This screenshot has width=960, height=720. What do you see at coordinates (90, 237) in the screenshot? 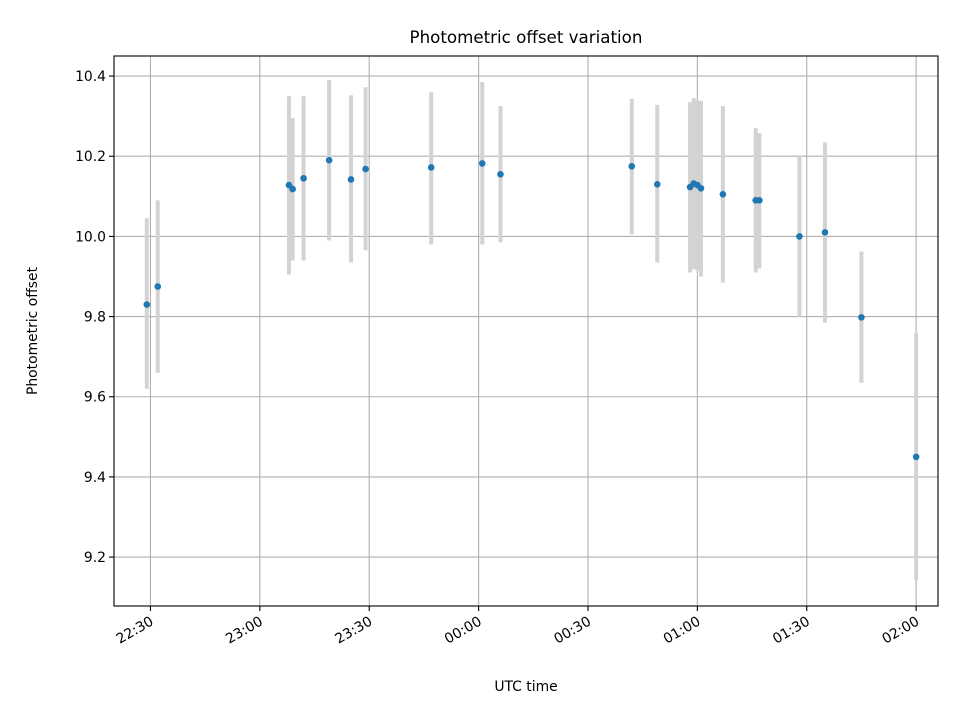
I see `y-tick-label: 10.0` at bounding box center [90, 237].